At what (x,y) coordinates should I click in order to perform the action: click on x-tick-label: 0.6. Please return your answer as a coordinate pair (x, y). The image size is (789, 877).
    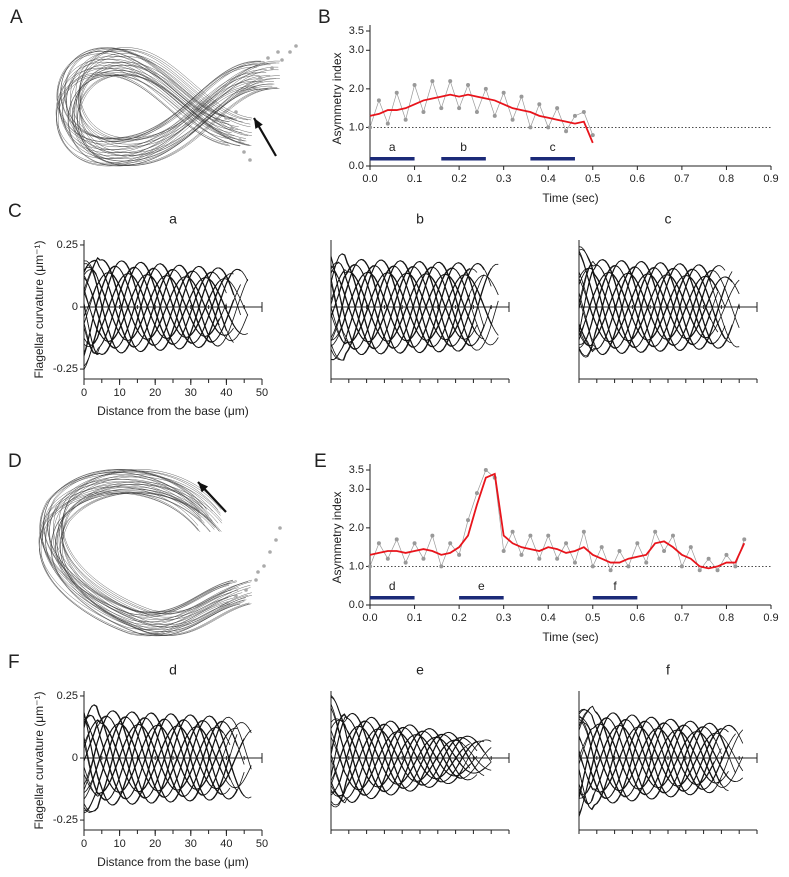
    Looking at the image, I should click on (637, 618).